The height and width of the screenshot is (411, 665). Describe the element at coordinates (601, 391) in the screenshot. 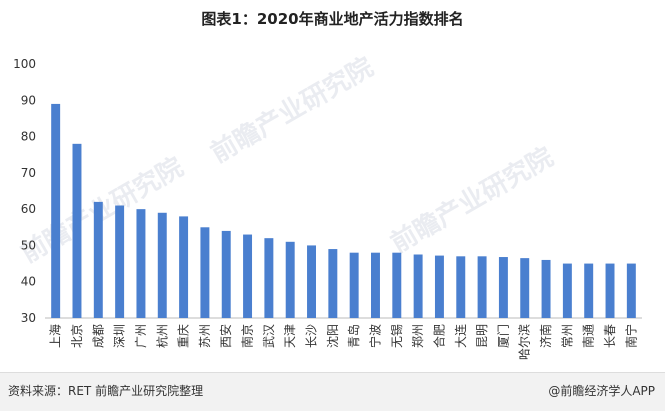

I see `brand-label: @前瞻经济学人APP` at that location.